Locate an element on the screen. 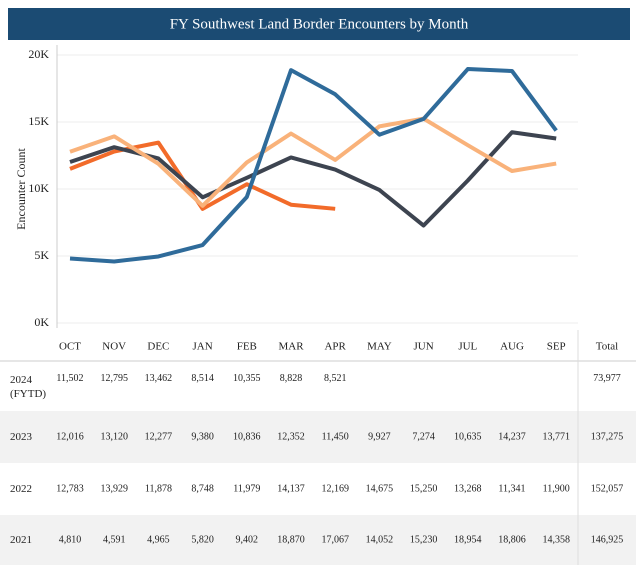 The image size is (636, 565). table-cell: 11,341 is located at coordinates (511, 488).